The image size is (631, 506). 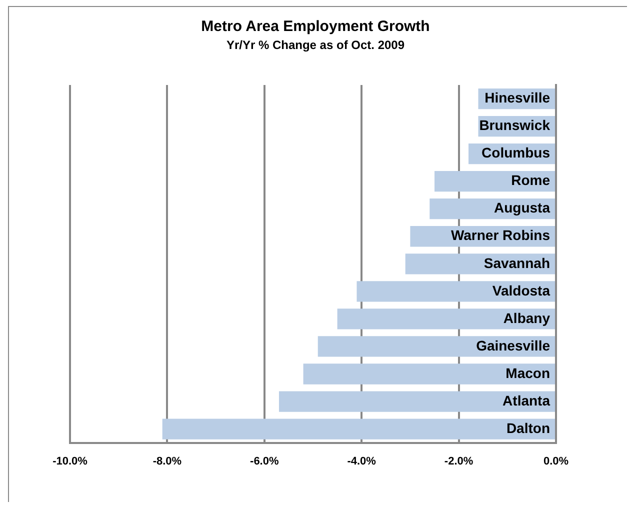 I want to click on x-tick-label: -4.0%, so click(x=361, y=461).